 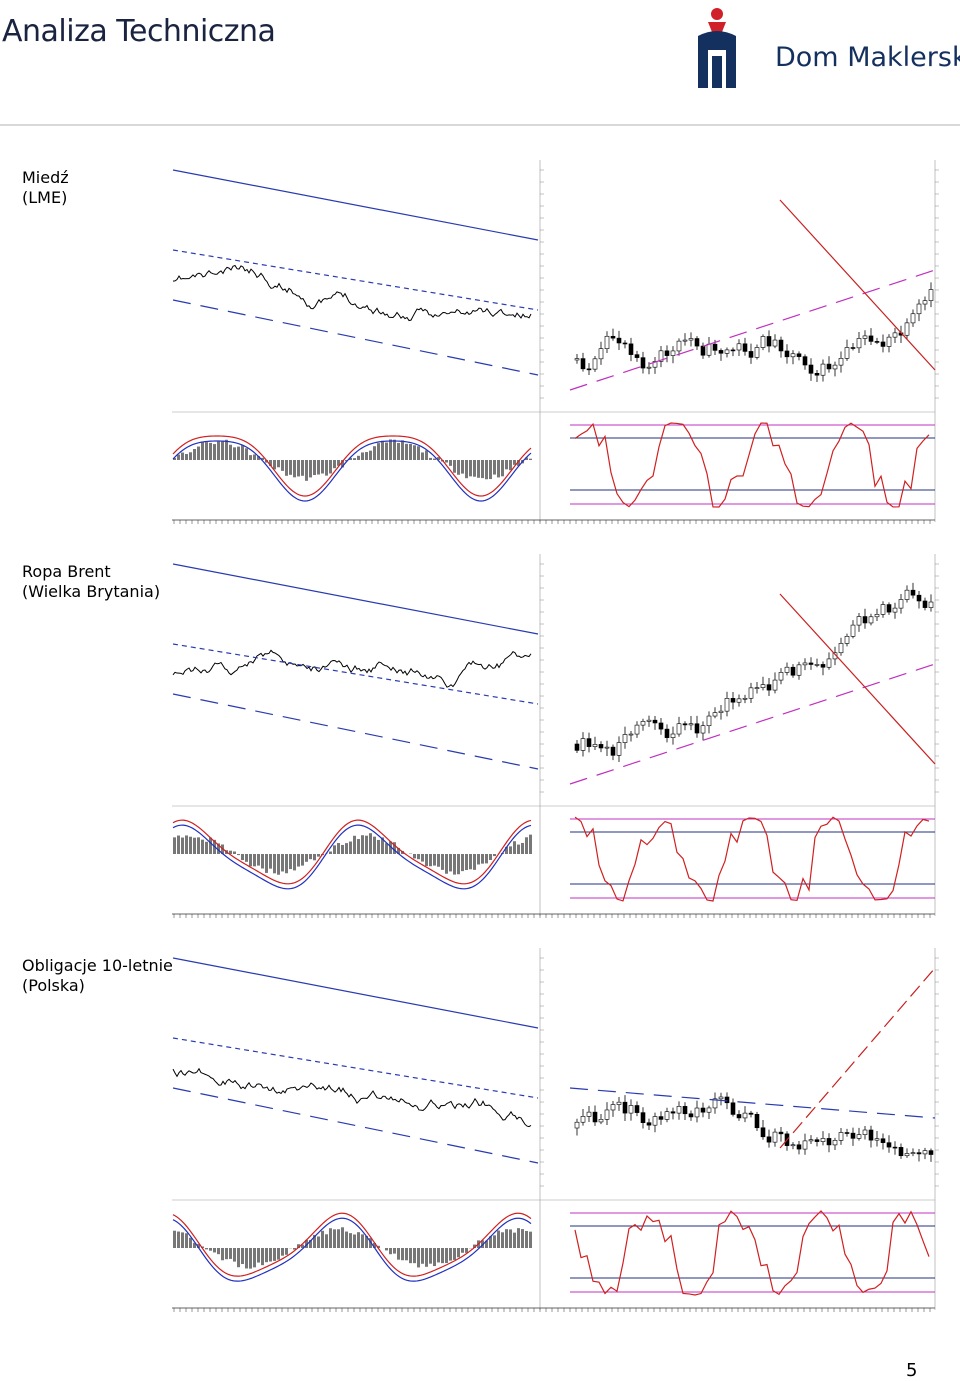 I want to click on section-name: Obligacje 10-letnie, so click(x=97, y=966).